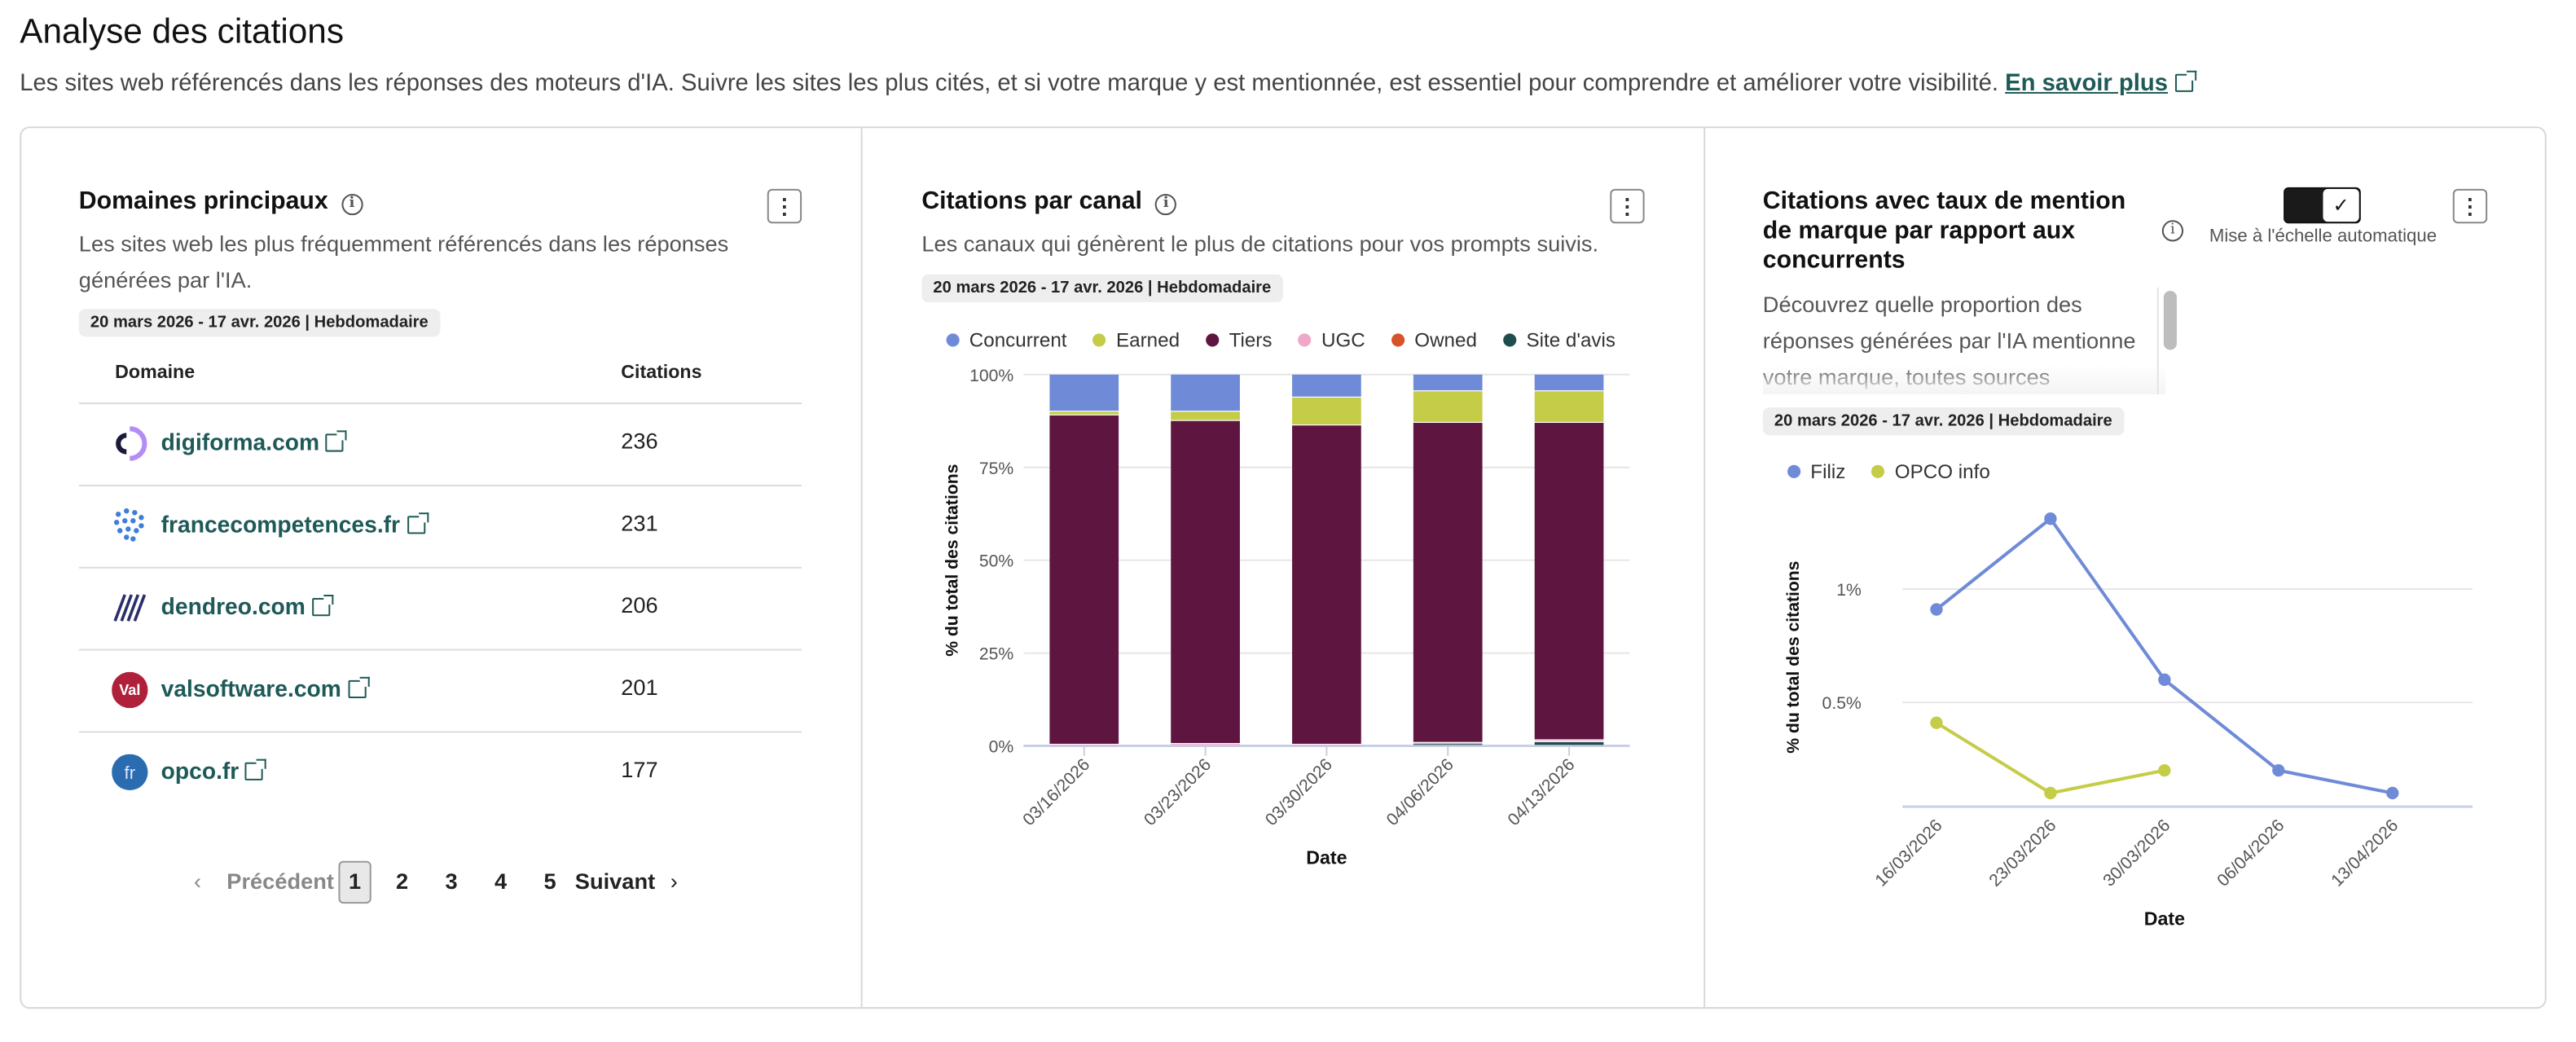 This screenshot has width=2576, height=1042. Describe the element at coordinates (1031, 201) in the screenshot. I see `channel-title-text: Citations par canal` at that location.